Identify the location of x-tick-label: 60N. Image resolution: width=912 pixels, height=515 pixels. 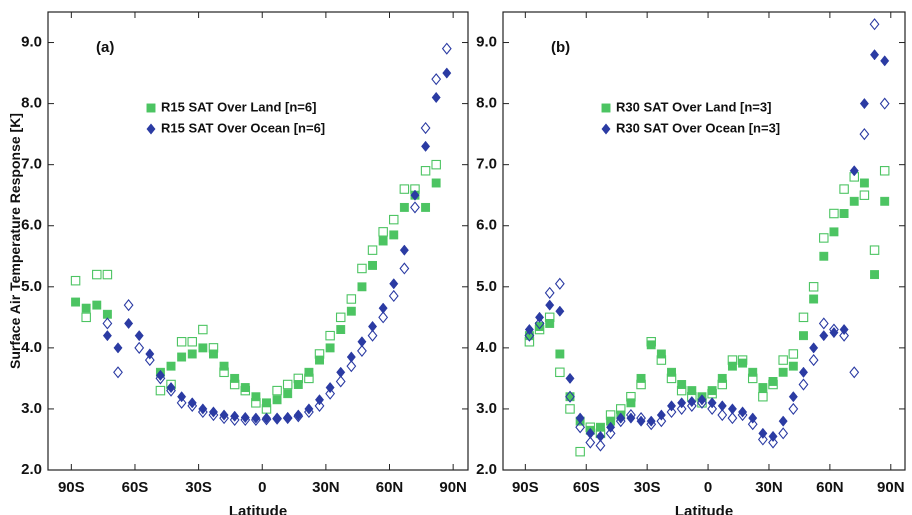
(390, 487).